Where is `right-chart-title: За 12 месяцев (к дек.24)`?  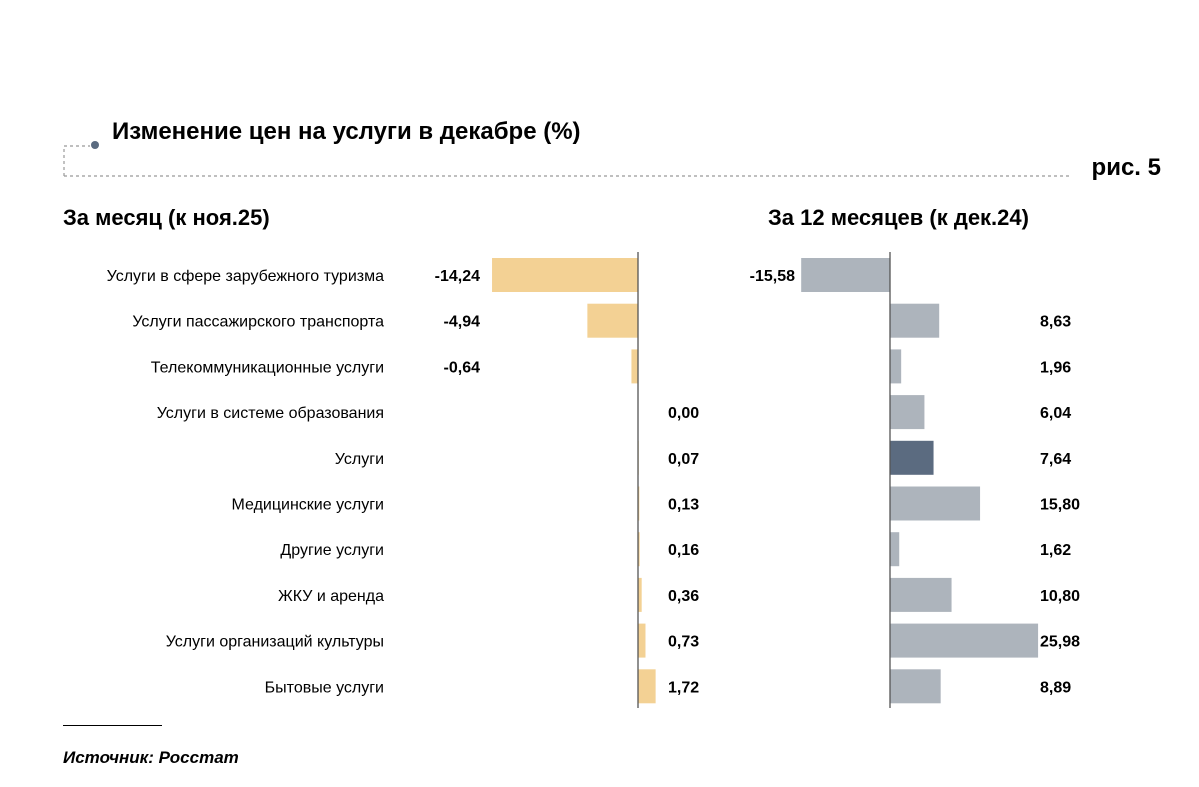 right-chart-title: За 12 месяцев (к дек.24) is located at coordinates (898, 217).